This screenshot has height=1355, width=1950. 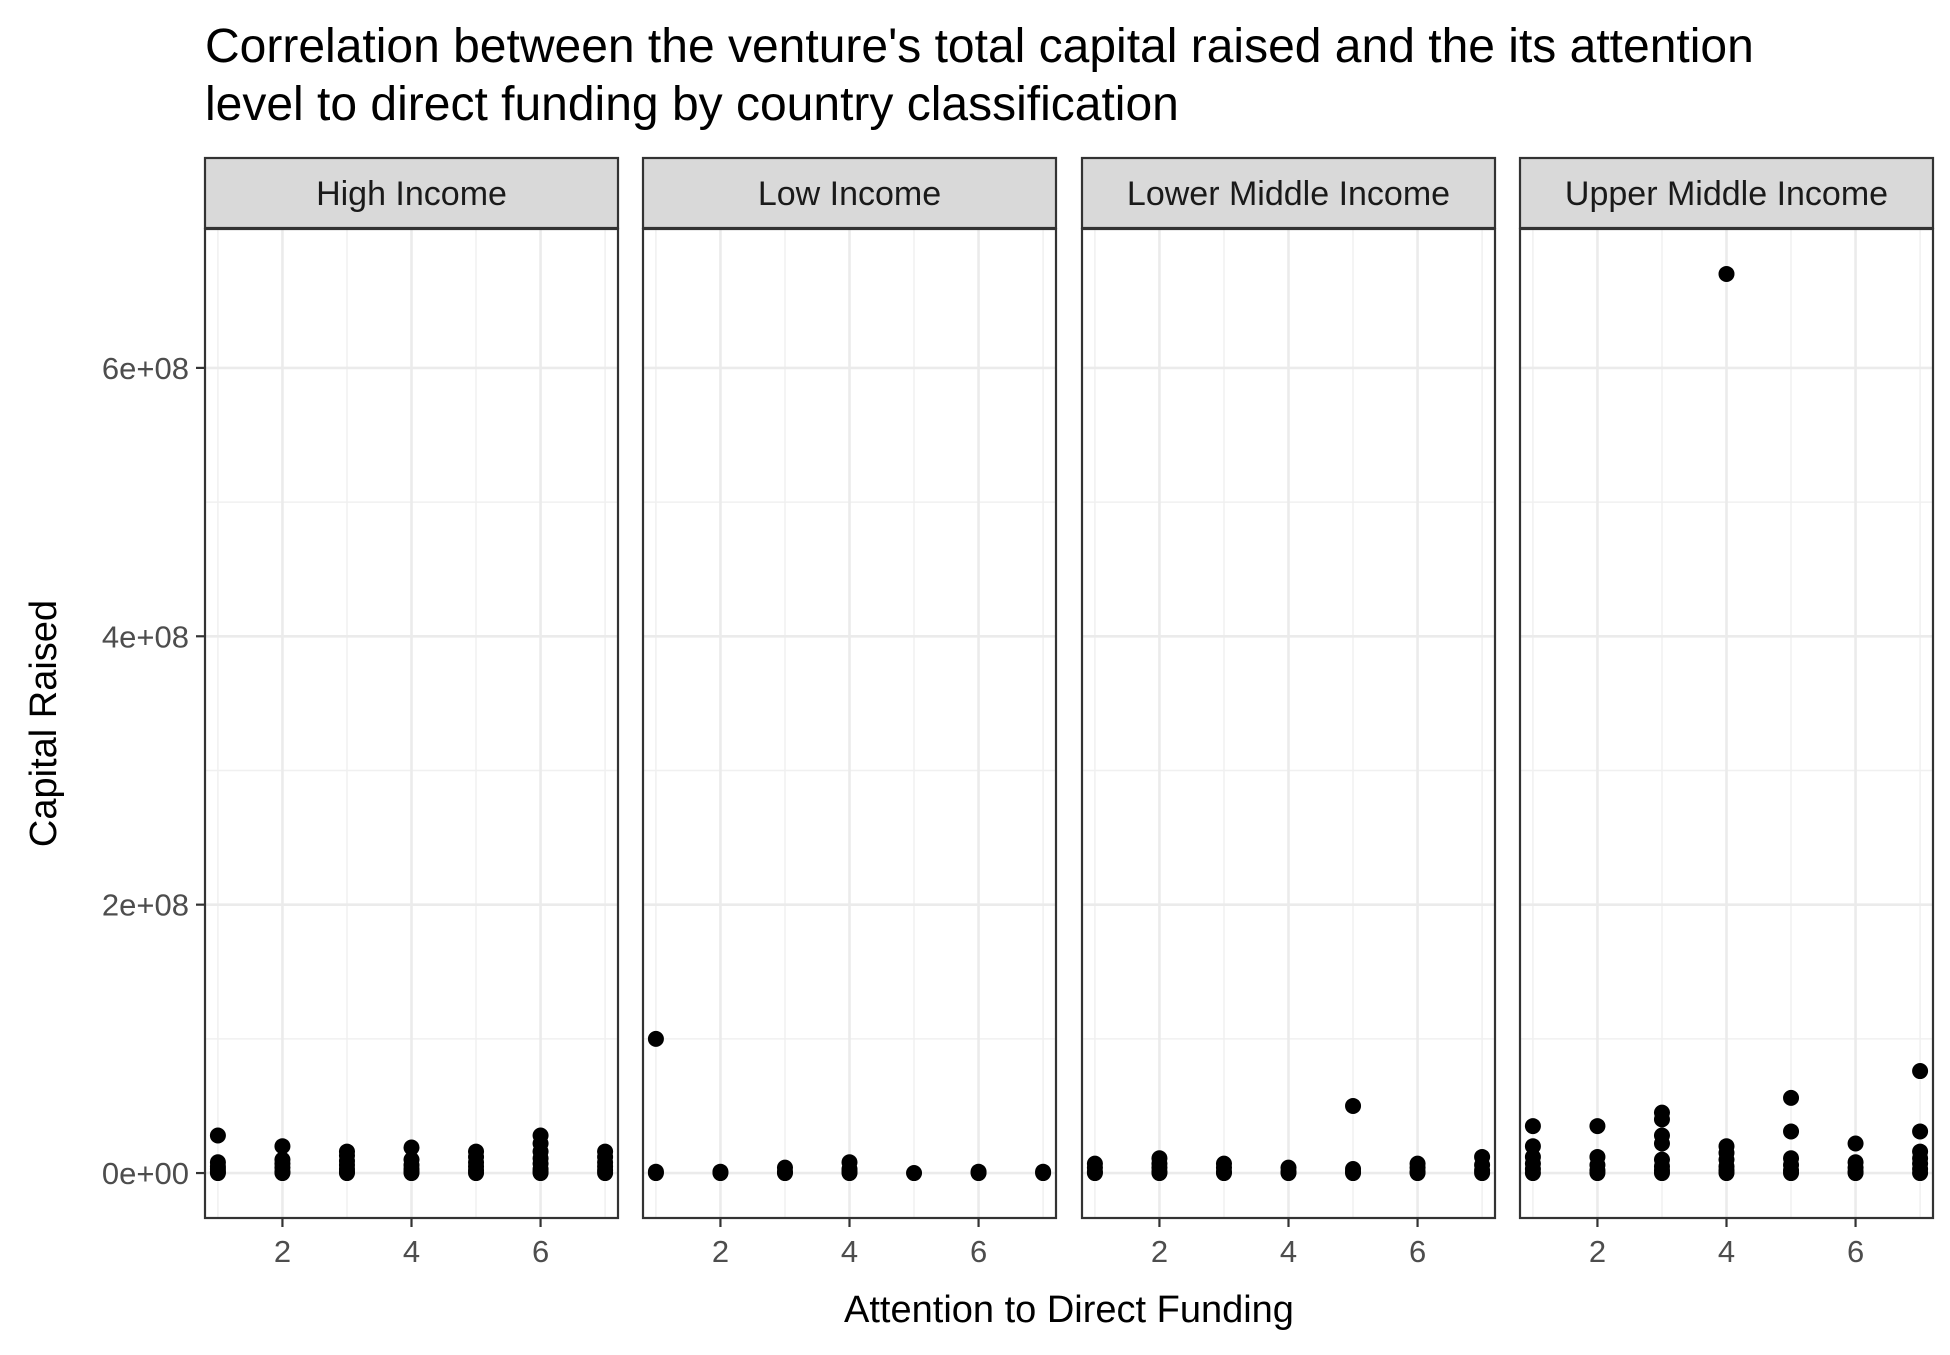 What do you see at coordinates (1069, 1310) in the screenshot?
I see `x-axis-label: Attention to Direct Funding` at bounding box center [1069, 1310].